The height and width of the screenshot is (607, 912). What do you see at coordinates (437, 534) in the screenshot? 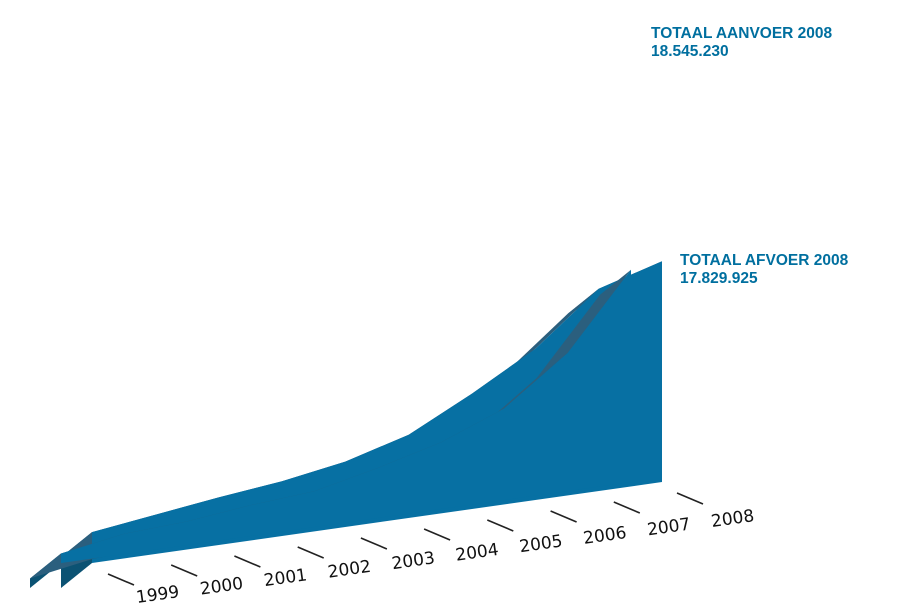
I see `x-tick-mark-2004` at bounding box center [437, 534].